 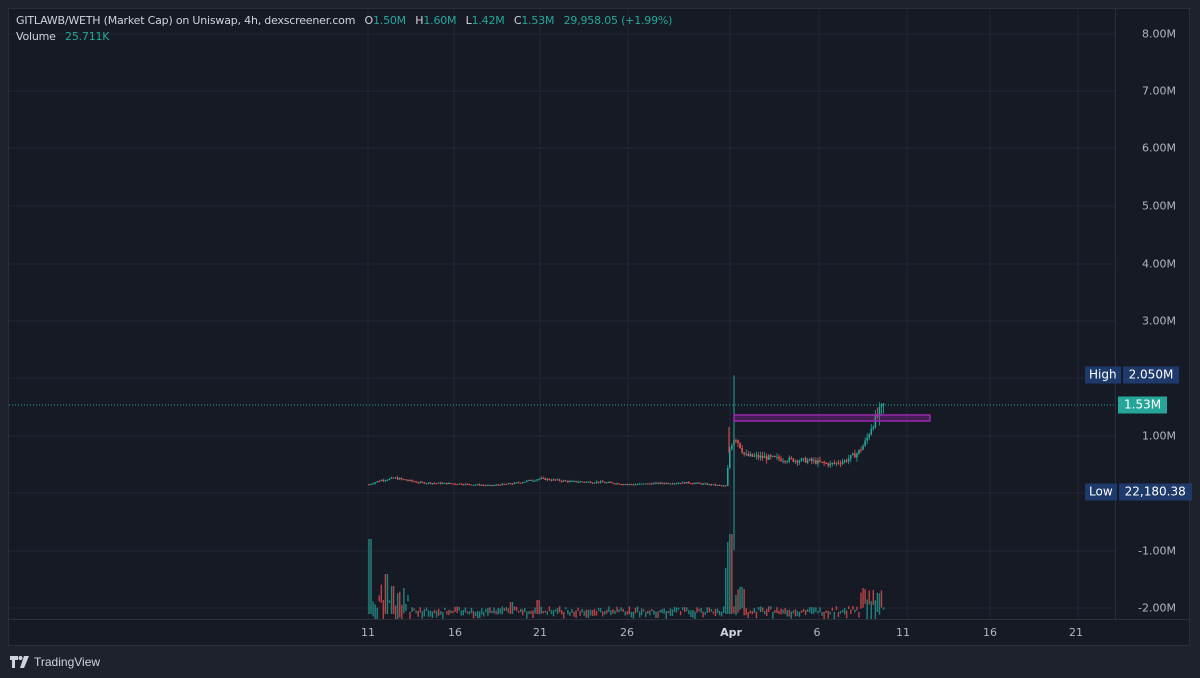 What do you see at coordinates (1159, 436) in the screenshot?
I see `price-tick-label: 1.00M` at bounding box center [1159, 436].